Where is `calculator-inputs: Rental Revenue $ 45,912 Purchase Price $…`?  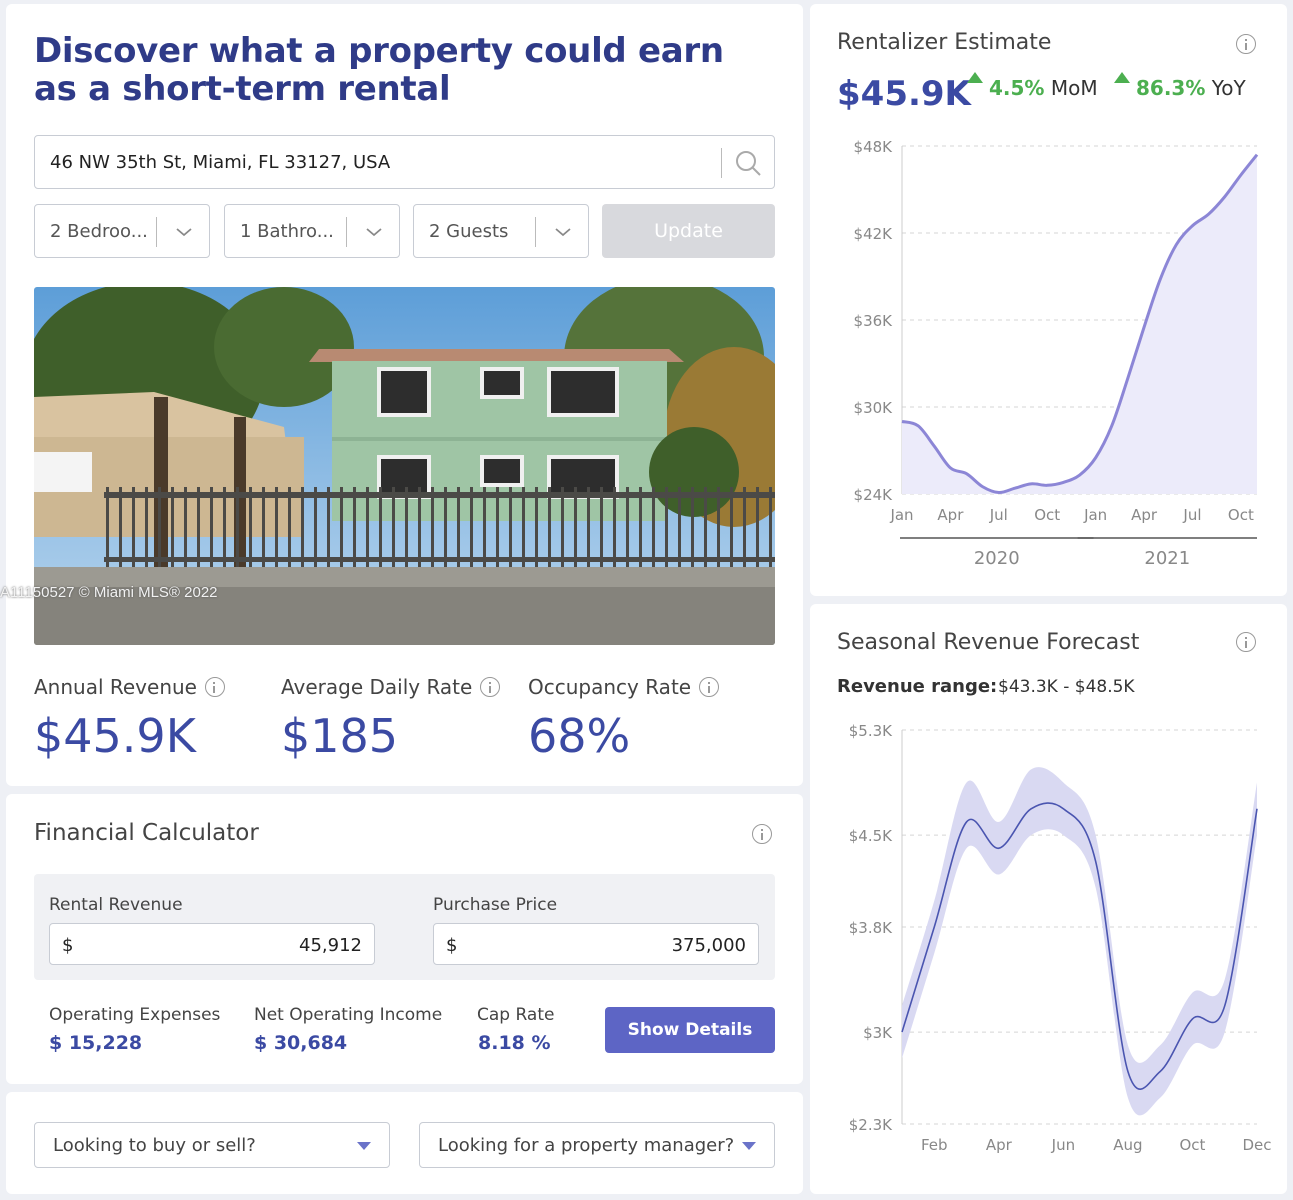
calculator-inputs: Rental Revenue $ 45,912 Purchase Price $… is located at coordinates (404, 927).